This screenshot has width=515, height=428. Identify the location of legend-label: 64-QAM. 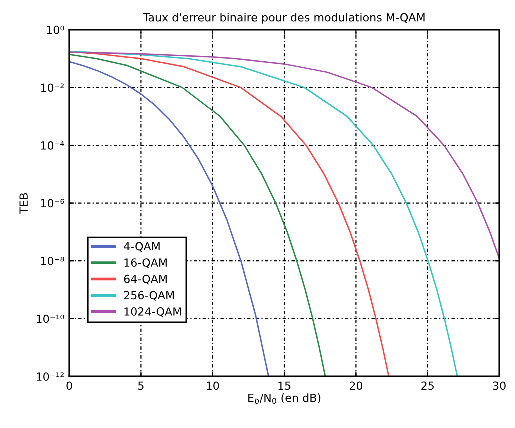
(145, 279).